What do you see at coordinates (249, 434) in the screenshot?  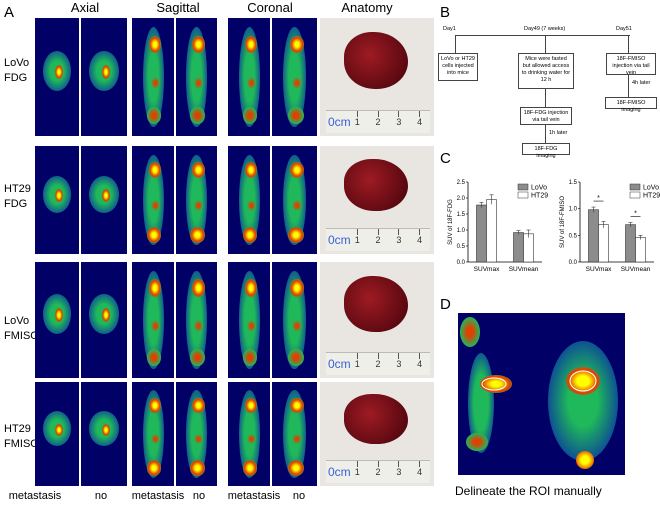 I see `pet-scan-r4-c5` at bounding box center [249, 434].